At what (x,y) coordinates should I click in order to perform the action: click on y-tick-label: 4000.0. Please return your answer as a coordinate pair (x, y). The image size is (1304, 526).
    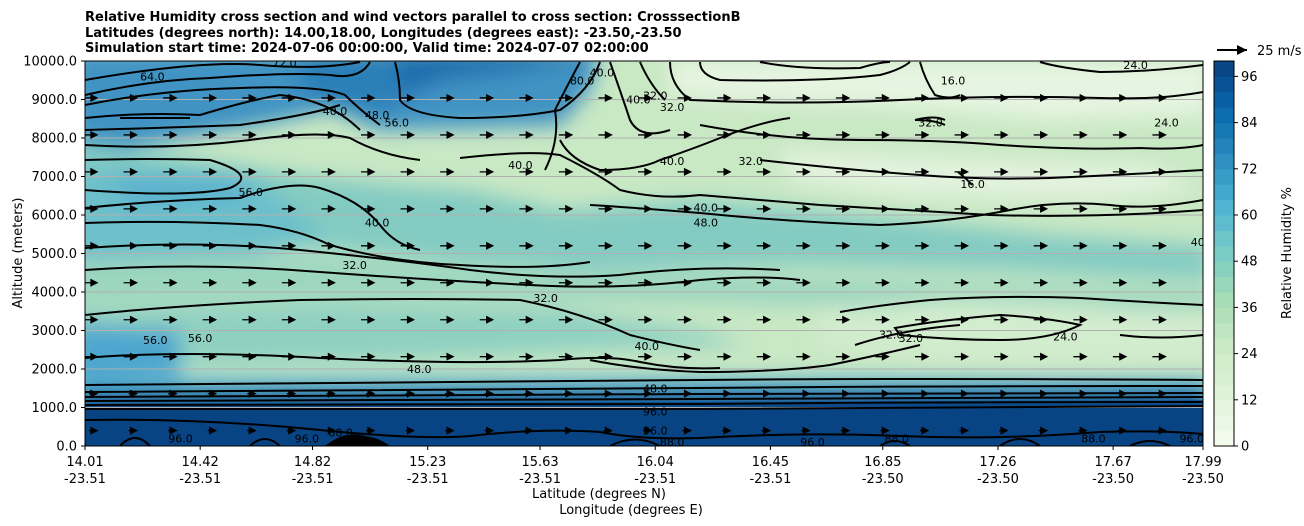
    Looking at the image, I should click on (55, 293).